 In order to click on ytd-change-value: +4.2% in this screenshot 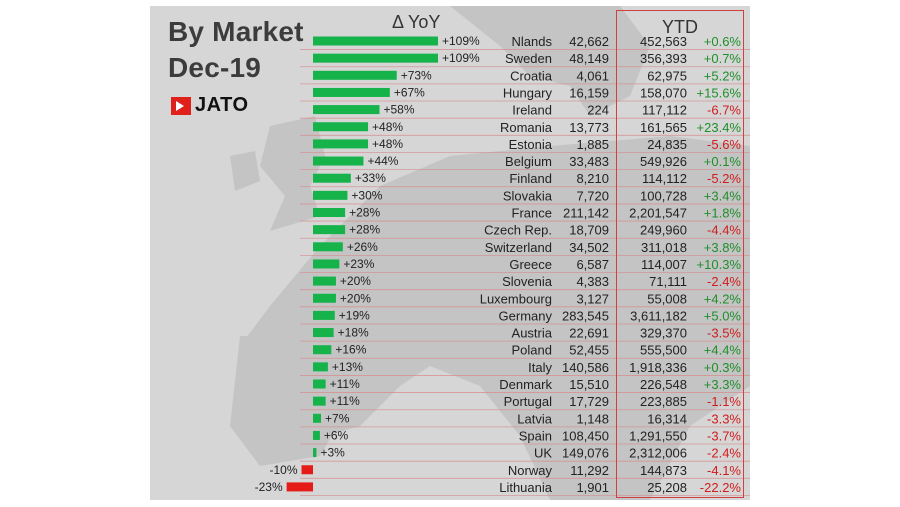, I will do `click(723, 298)`.